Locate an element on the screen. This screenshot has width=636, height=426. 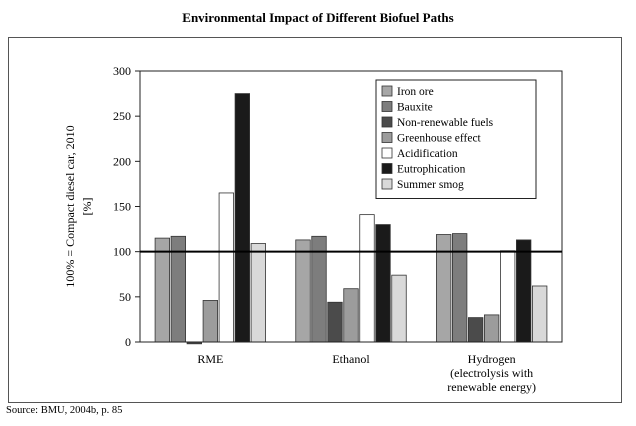
legend-box is located at coordinates (456, 139).